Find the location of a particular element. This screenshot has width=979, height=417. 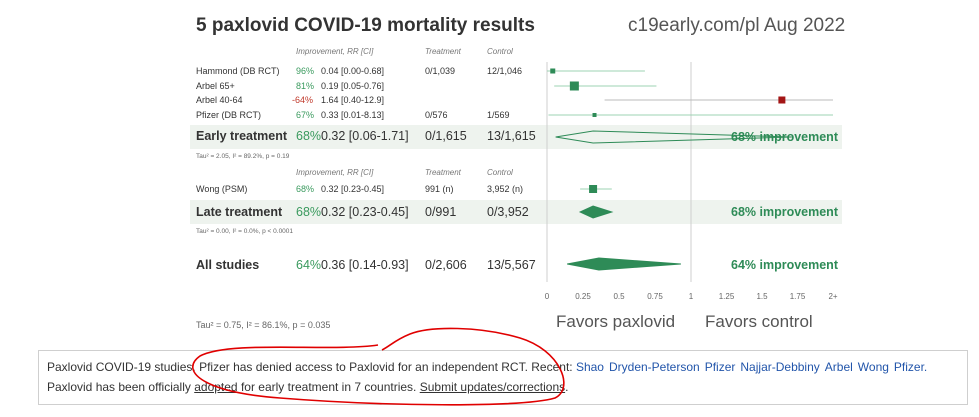

study-pct: -64% is located at coordinates (303, 100).